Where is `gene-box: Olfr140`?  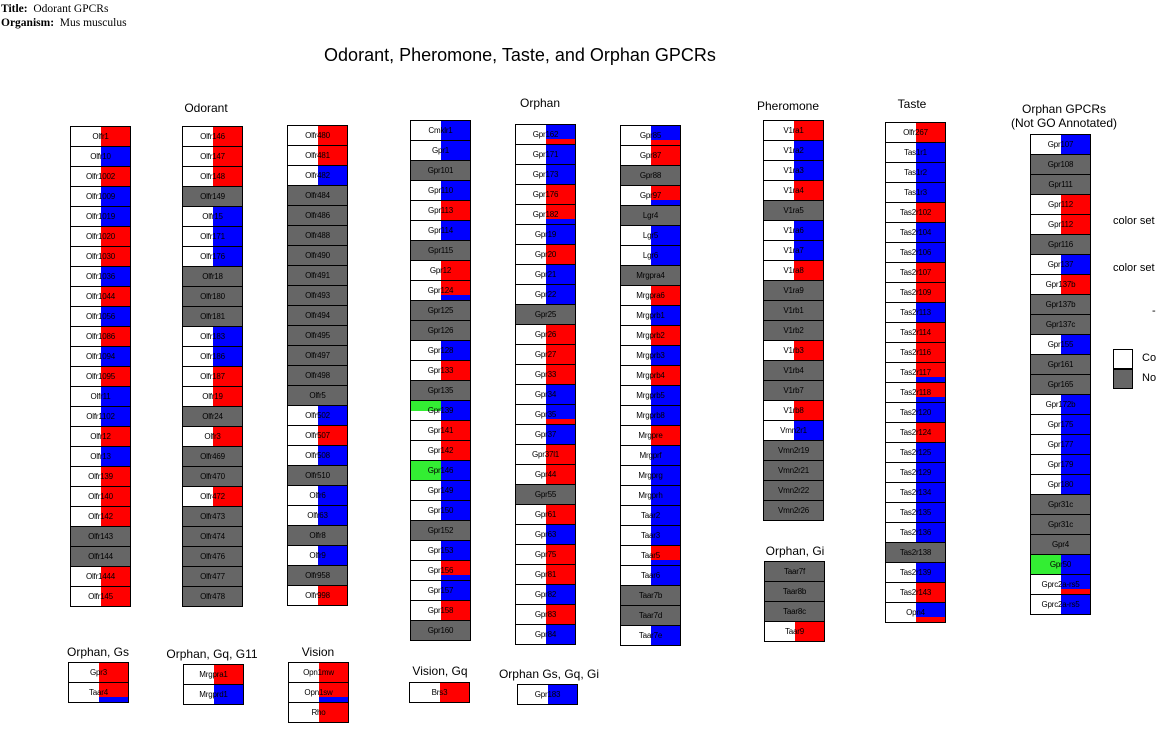 gene-box: Olfr140 is located at coordinates (100, 497).